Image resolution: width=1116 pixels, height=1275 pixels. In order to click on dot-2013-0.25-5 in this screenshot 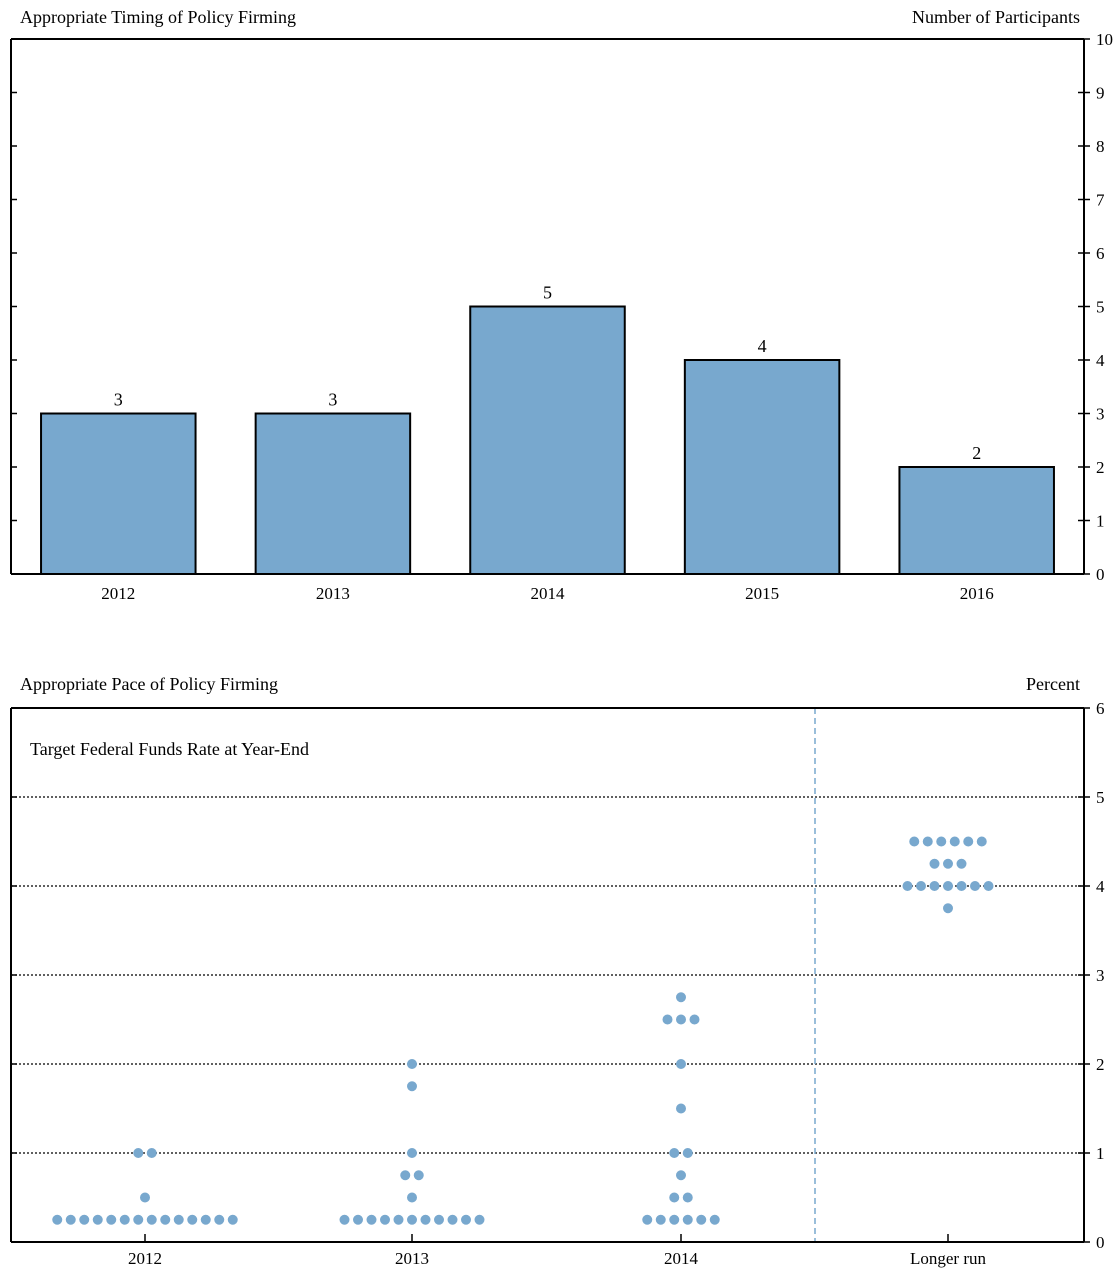, I will do `click(412, 1219)`.